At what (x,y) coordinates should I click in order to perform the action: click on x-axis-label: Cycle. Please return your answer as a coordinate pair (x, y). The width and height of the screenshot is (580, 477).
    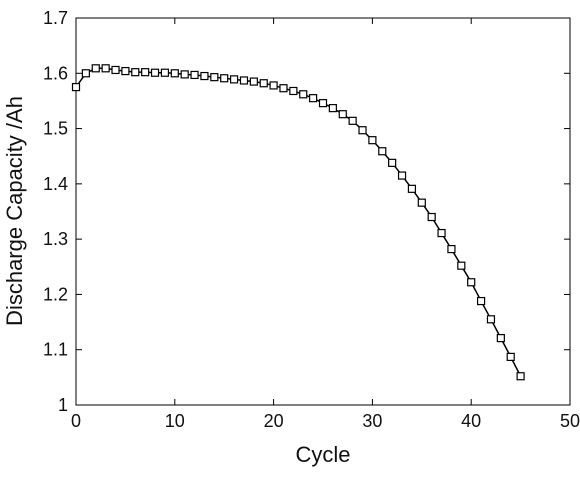
    Looking at the image, I should click on (322, 454).